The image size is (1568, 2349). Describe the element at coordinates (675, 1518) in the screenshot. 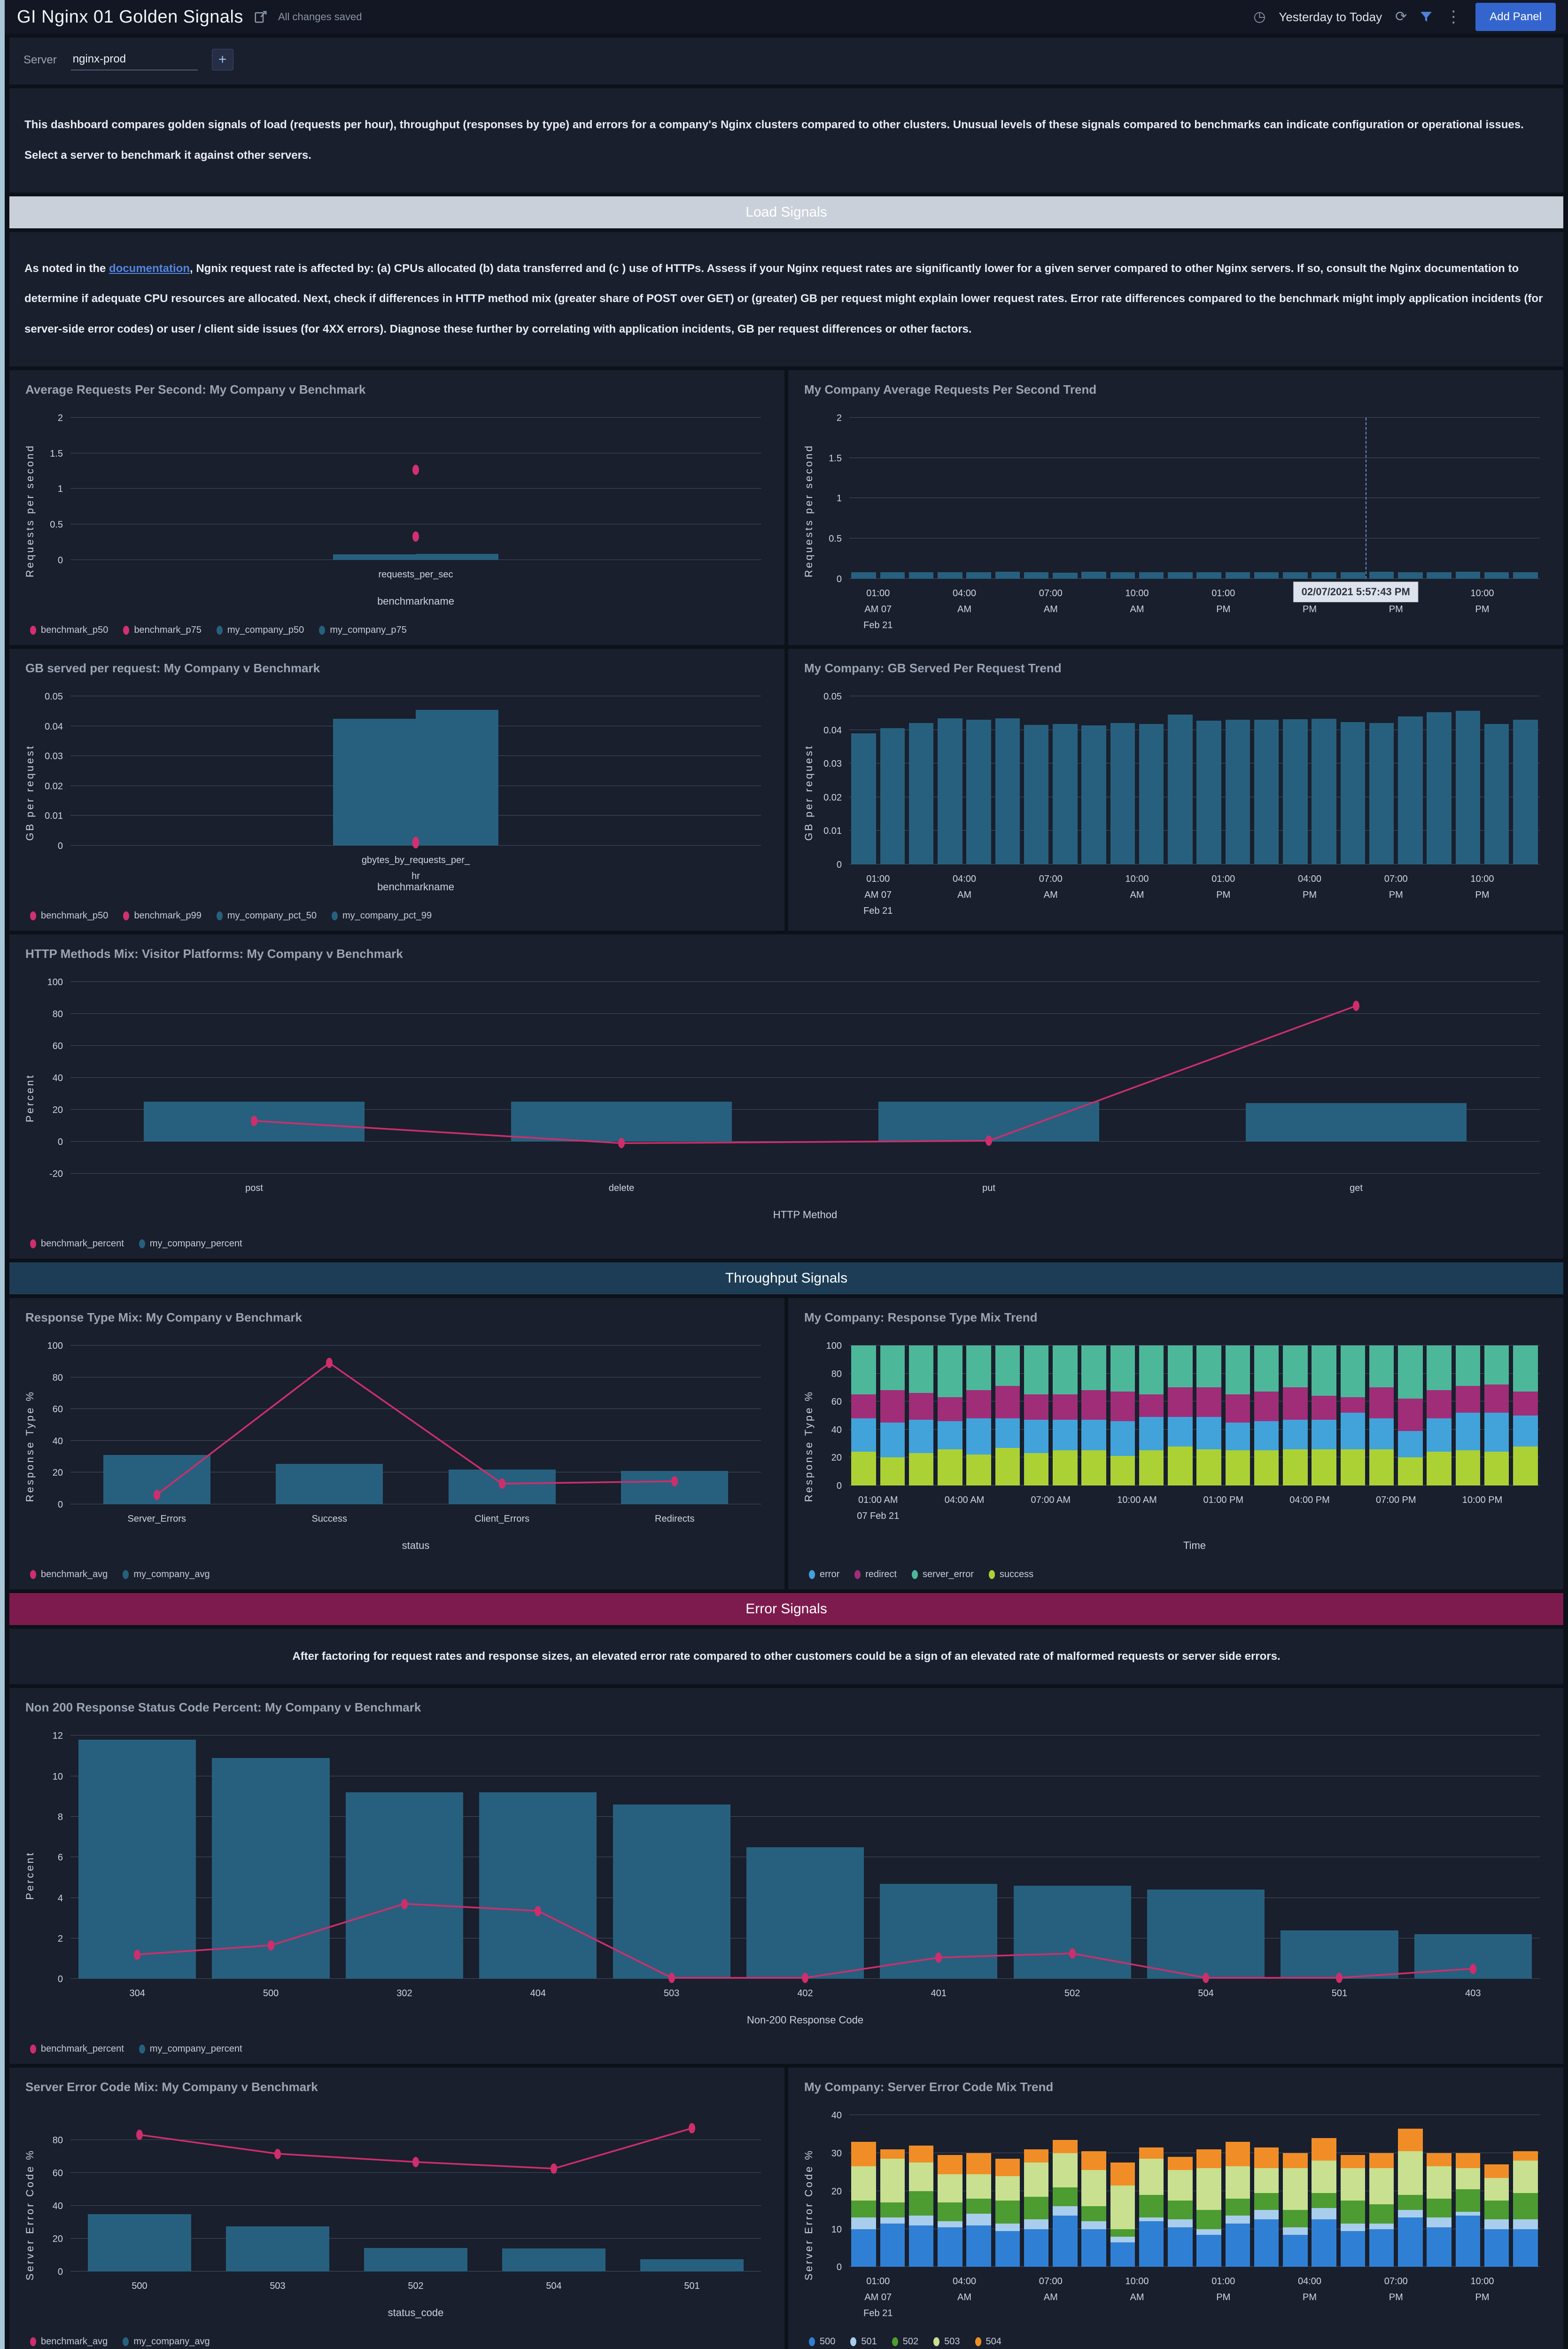

I see `x-tick-label: Redirects` at that location.